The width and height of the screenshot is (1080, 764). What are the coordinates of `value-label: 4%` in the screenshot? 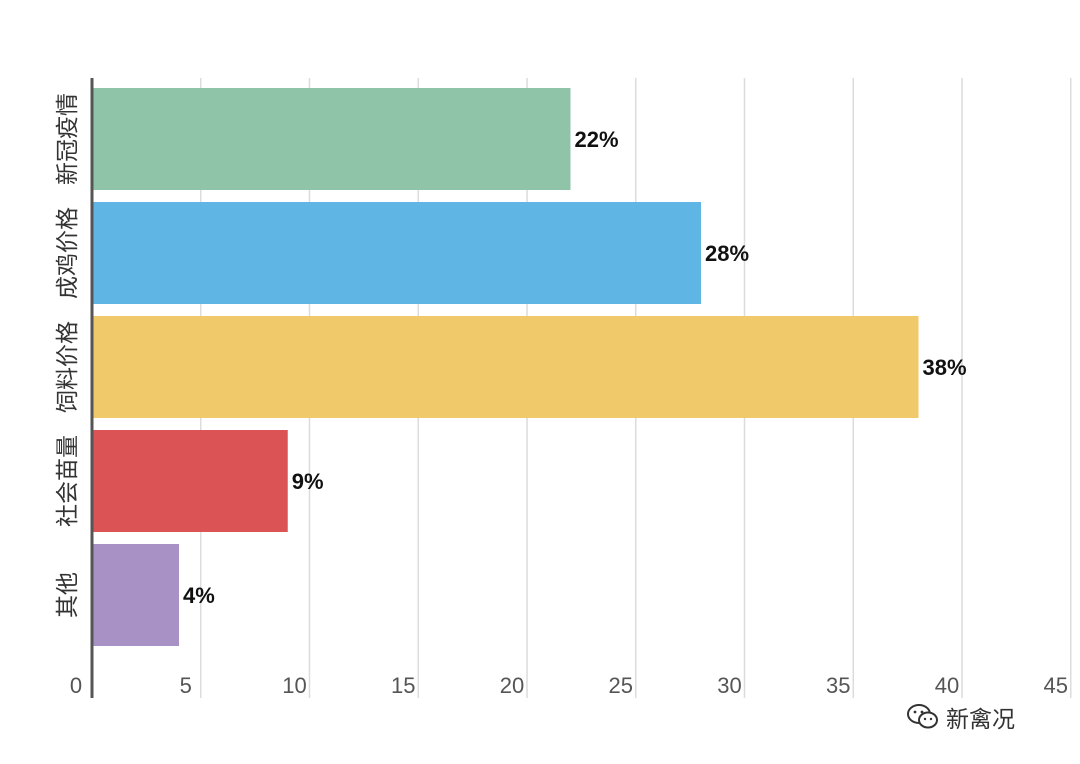 It's located at (199, 595).